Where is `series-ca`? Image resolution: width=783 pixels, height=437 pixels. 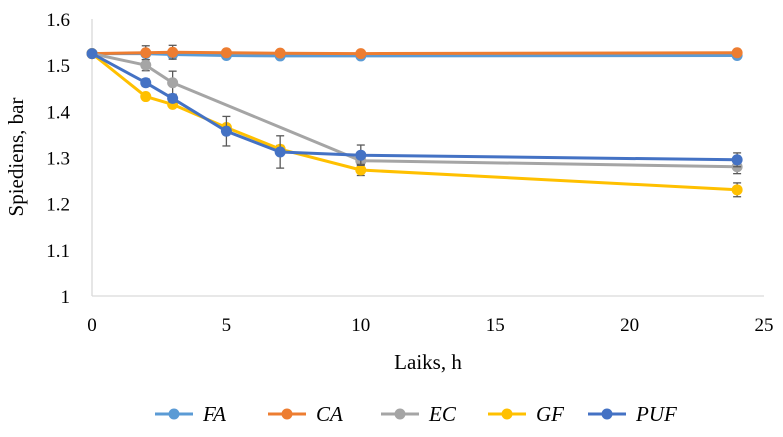 series-ca is located at coordinates (414, 52).